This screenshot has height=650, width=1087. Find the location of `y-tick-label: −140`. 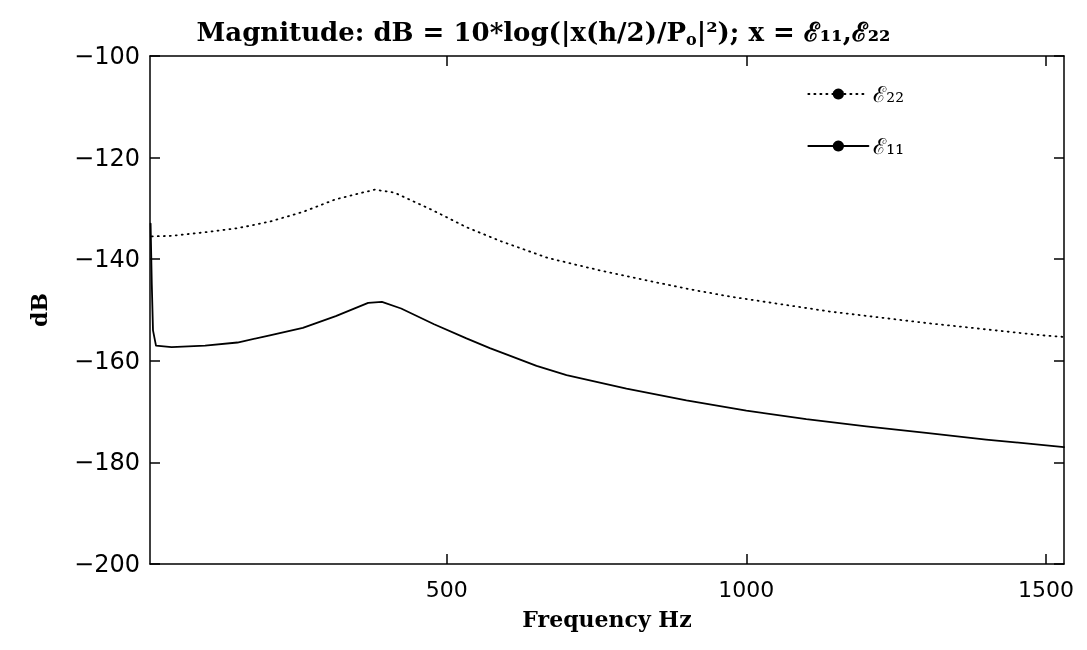

y-tick-label: −140 is located at coordinates (107, 259).